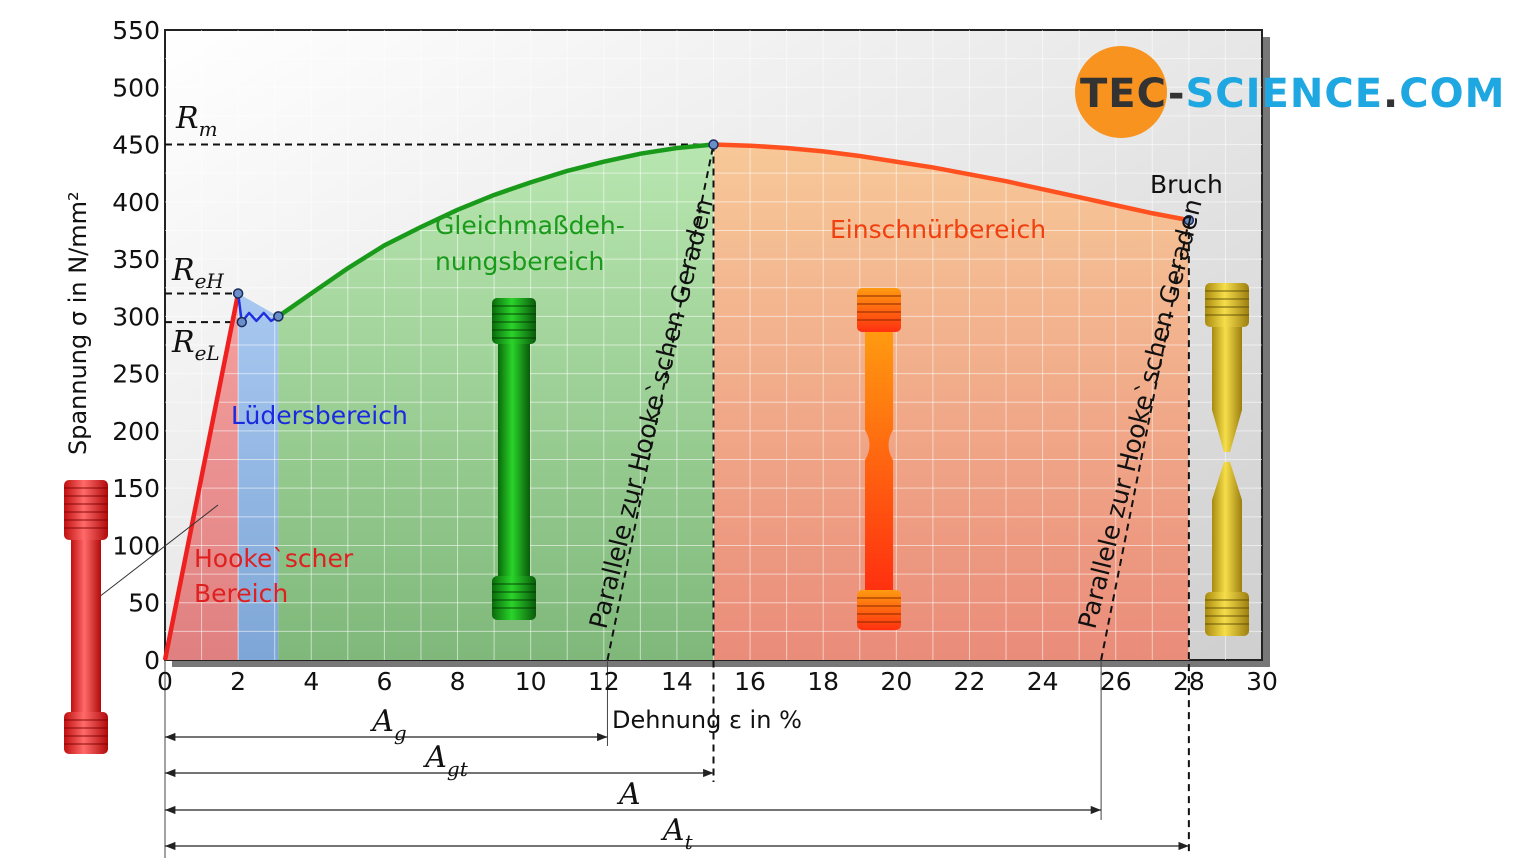  What do you see at coordinates (519, 261) in the screenshot?
I see `gleichmass-region-label-2: nungsbereich` at bounding box center [519, 261].